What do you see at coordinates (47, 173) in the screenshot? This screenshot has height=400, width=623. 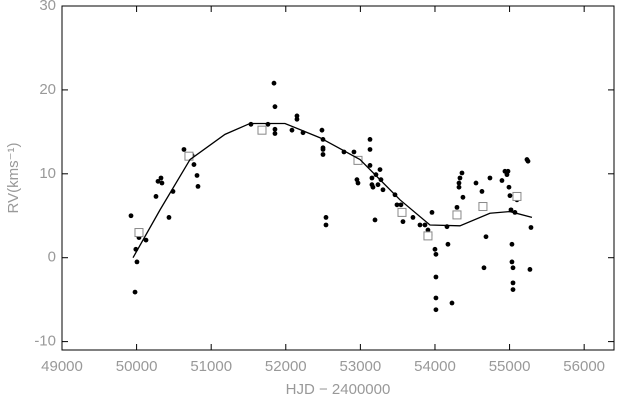 I see `y-tick-label: 10` at bounding box center [47, 173].